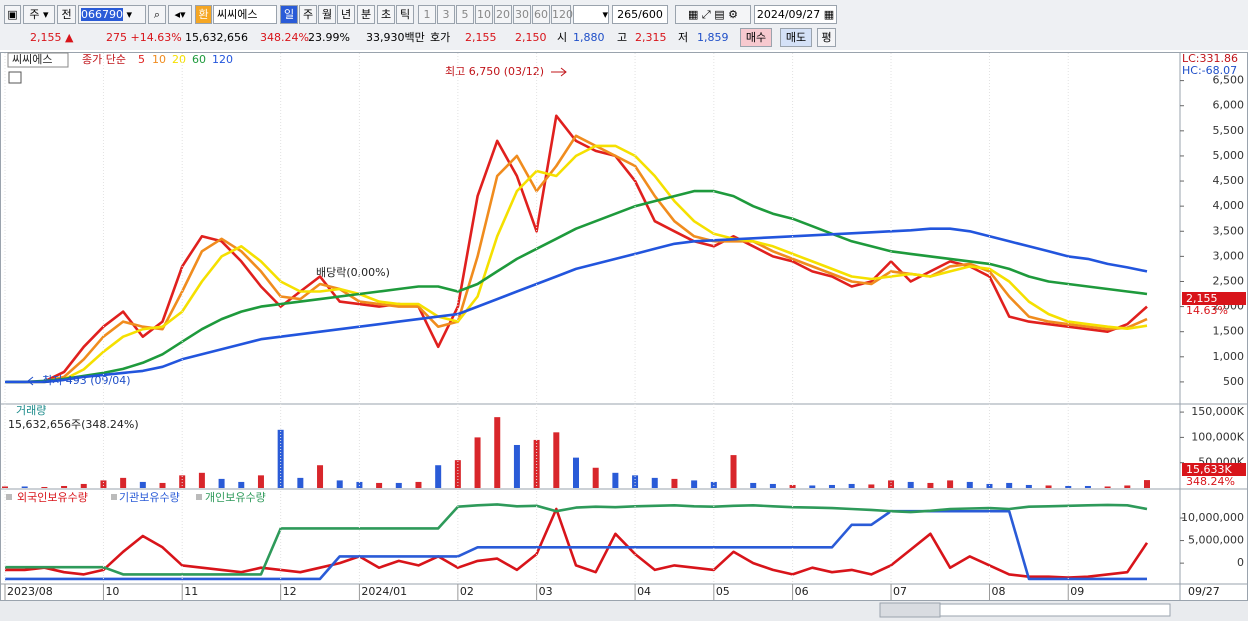  What do you see at coordinates (522, 14) in the screenshot?
I see `interval-button: 30` at bounding box center [522, 14].